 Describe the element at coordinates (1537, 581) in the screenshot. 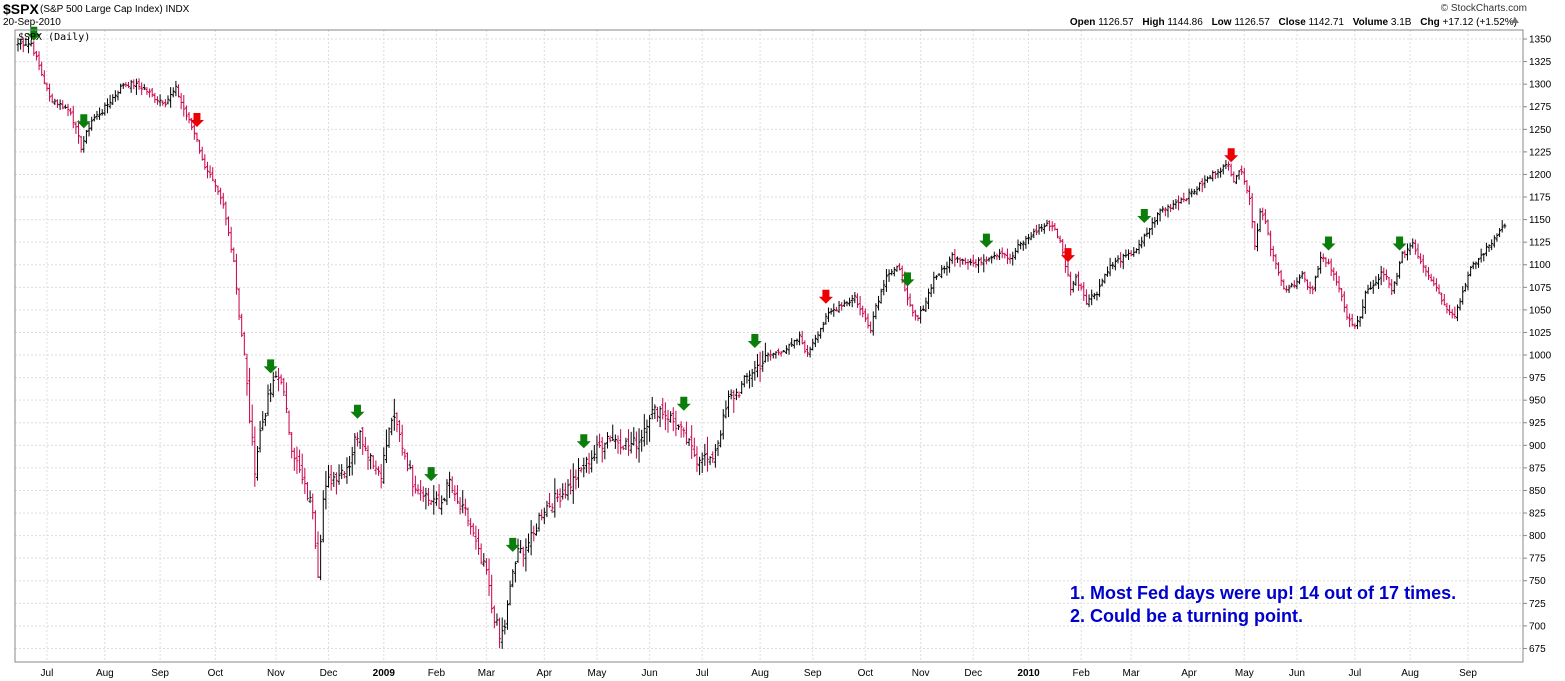

I see `y-tick-label: 750` at that location.